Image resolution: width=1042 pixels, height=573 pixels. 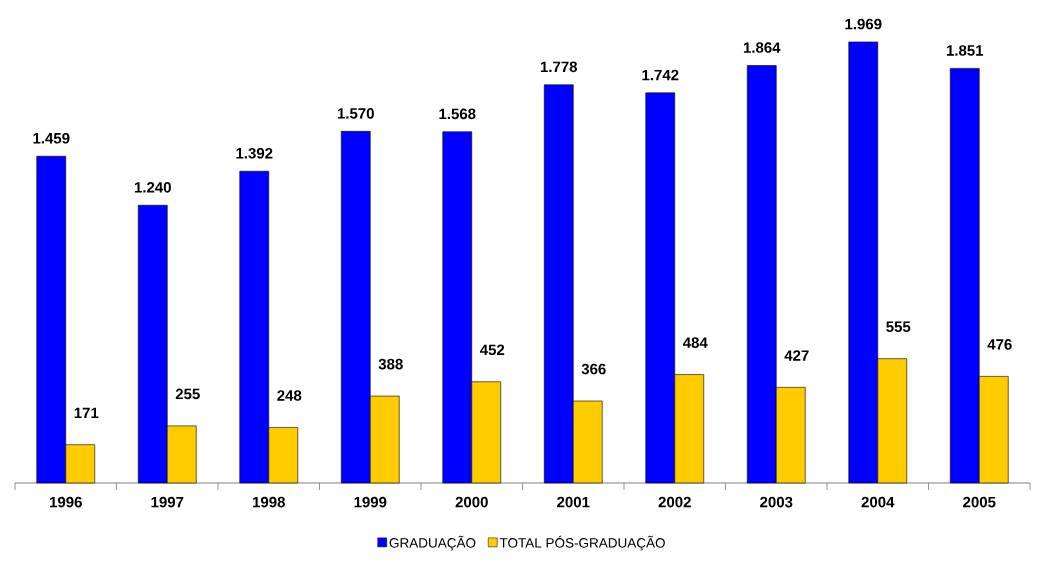 What do you see at coordinates (492, 350) in the screenshot?
I see `data-label: 452` at bounding box center [492, 350].